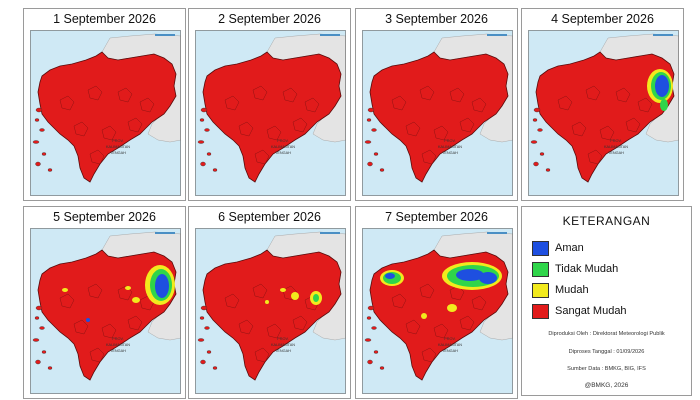 The image size is (700, 400). I want to click on map-panel-day-3: 3 September 2026 PROV. KALIMANTAN TENGAH, so click(436, 104).